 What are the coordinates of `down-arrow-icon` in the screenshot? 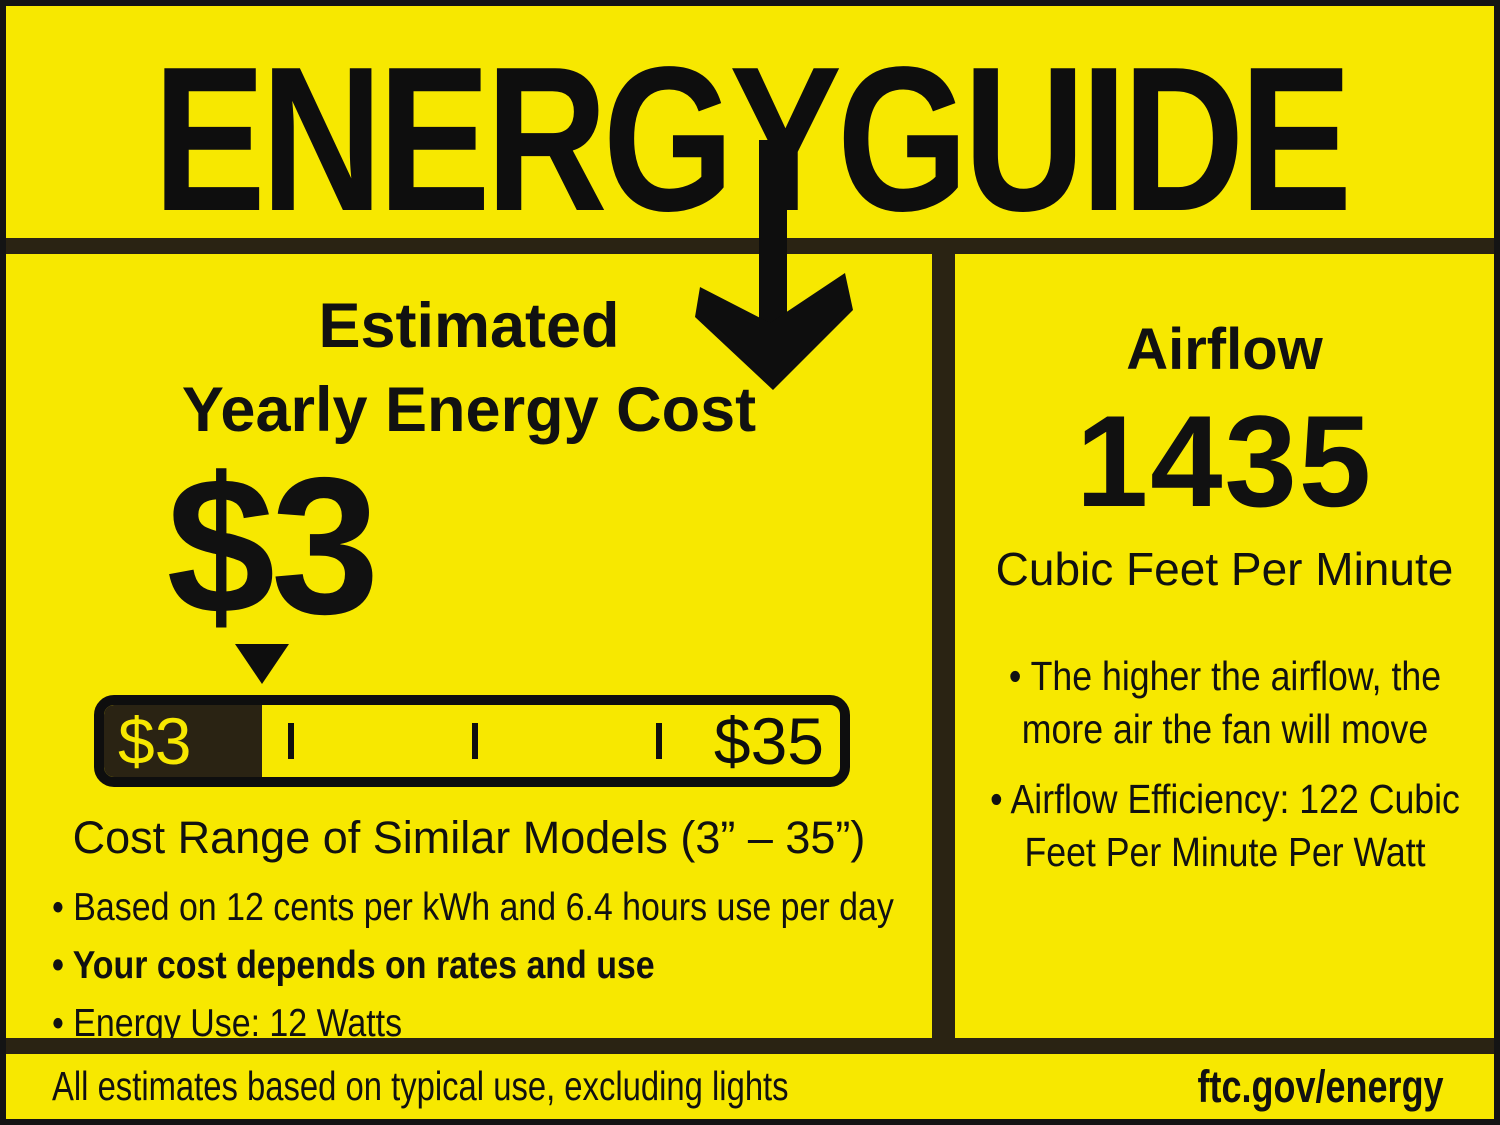 It's located at (774, 265).